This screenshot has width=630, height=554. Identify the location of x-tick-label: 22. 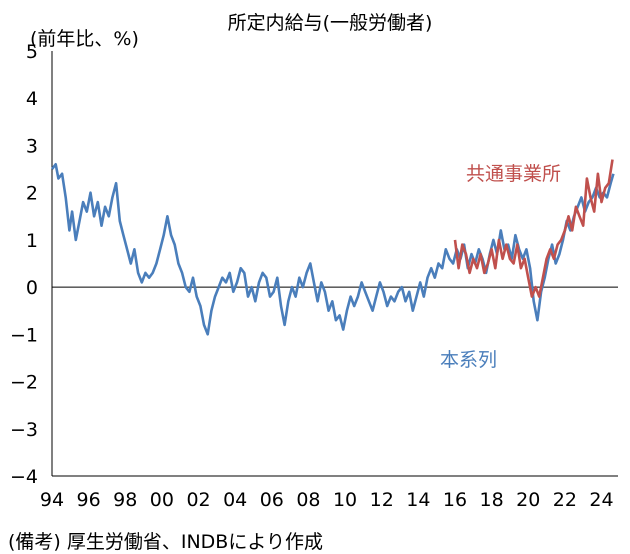
(565, 500).